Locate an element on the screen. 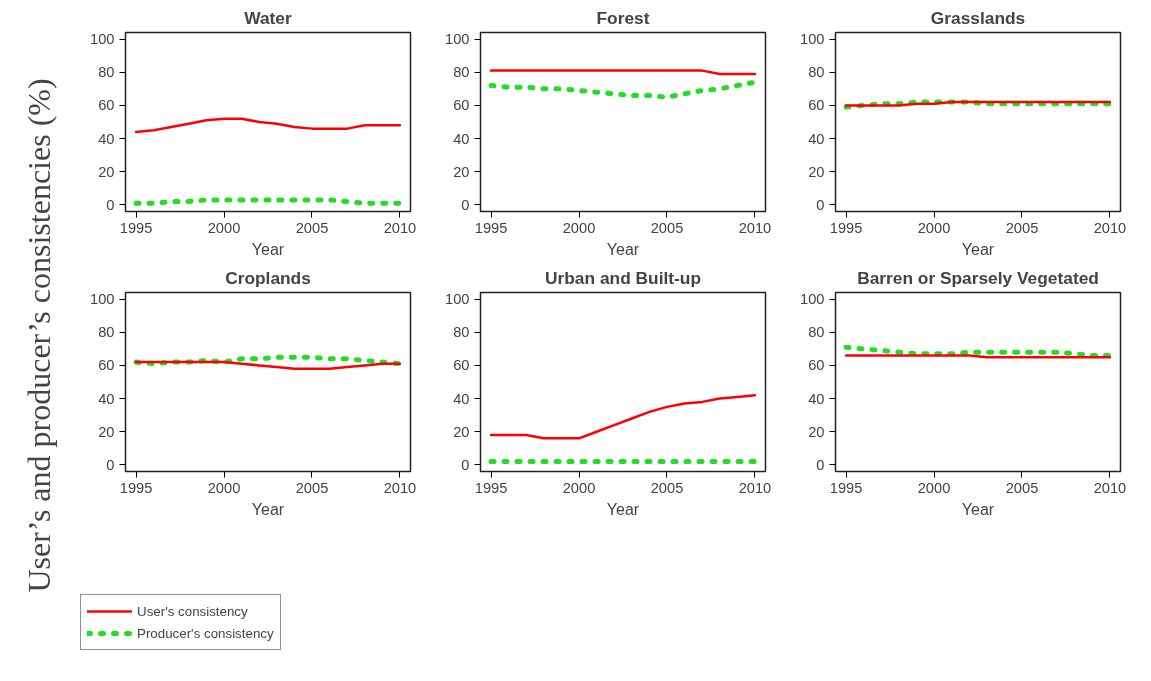 The width and height of the screenshot is (1151, 681). chart-title: Croplands is located at coordinates (268, 277).